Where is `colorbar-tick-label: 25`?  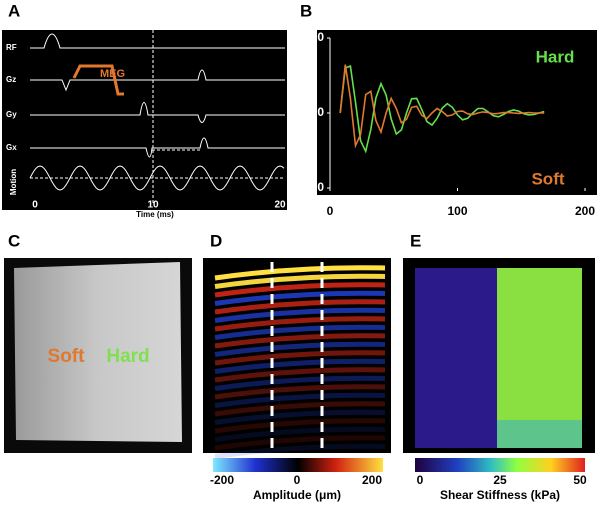 colorbar-tick-label: 25 is located at coordinates (500, 480).